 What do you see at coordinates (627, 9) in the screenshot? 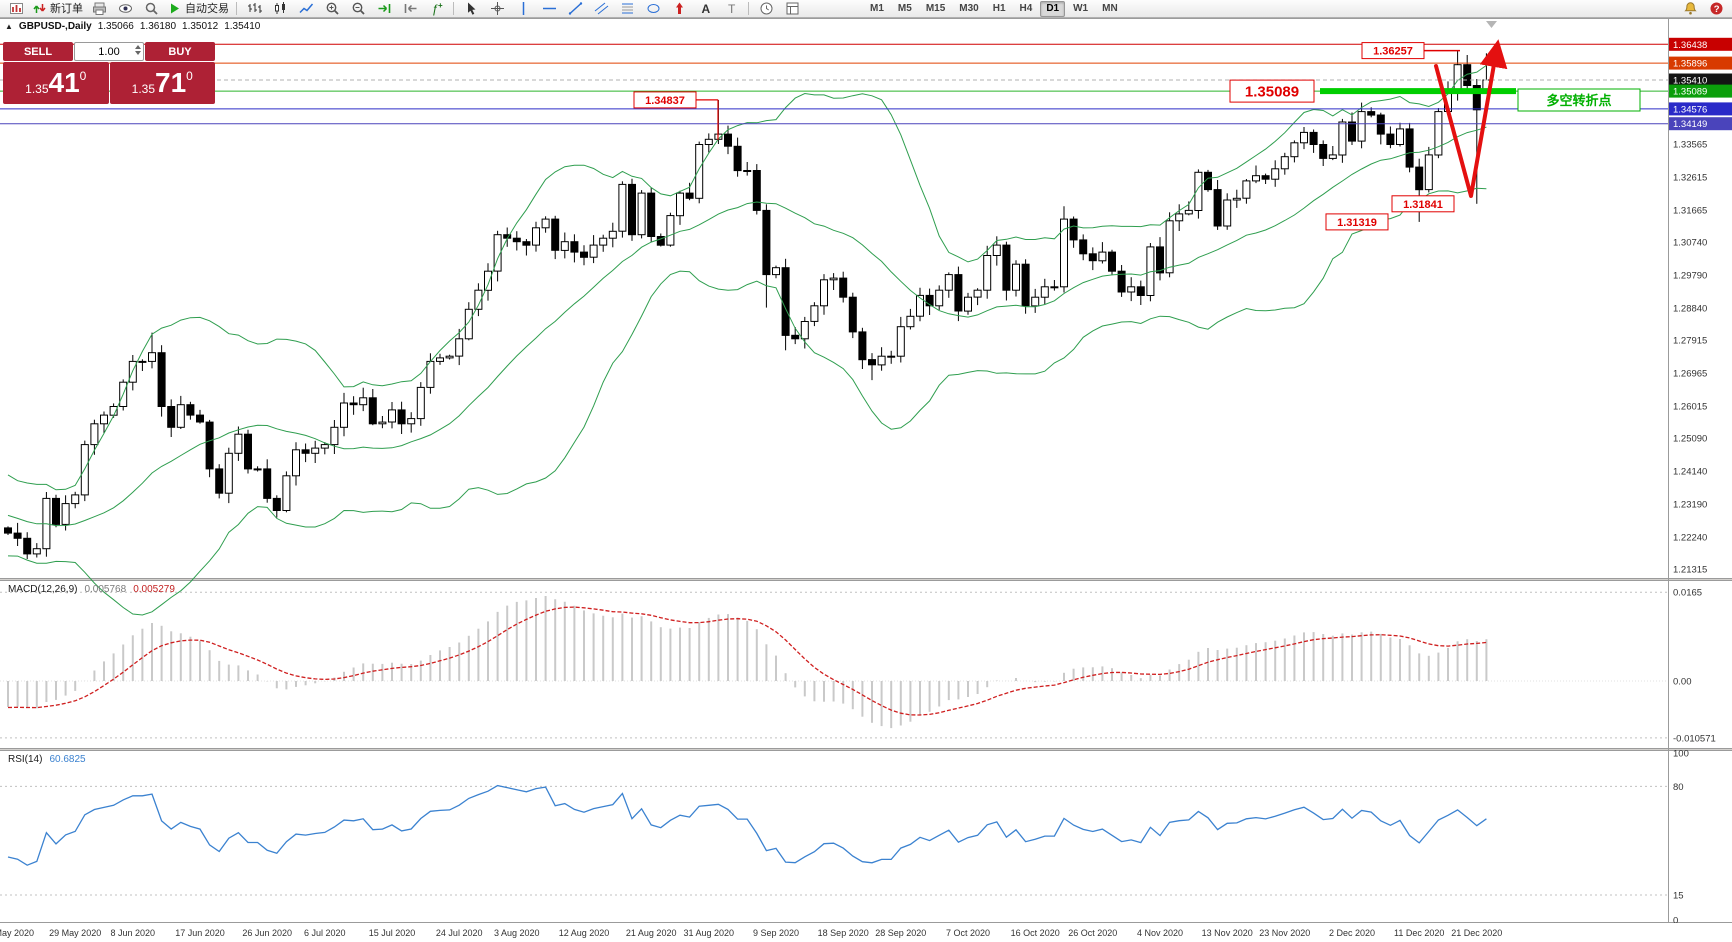
I see `fibonacci-button` at bounding box center [627, 9].